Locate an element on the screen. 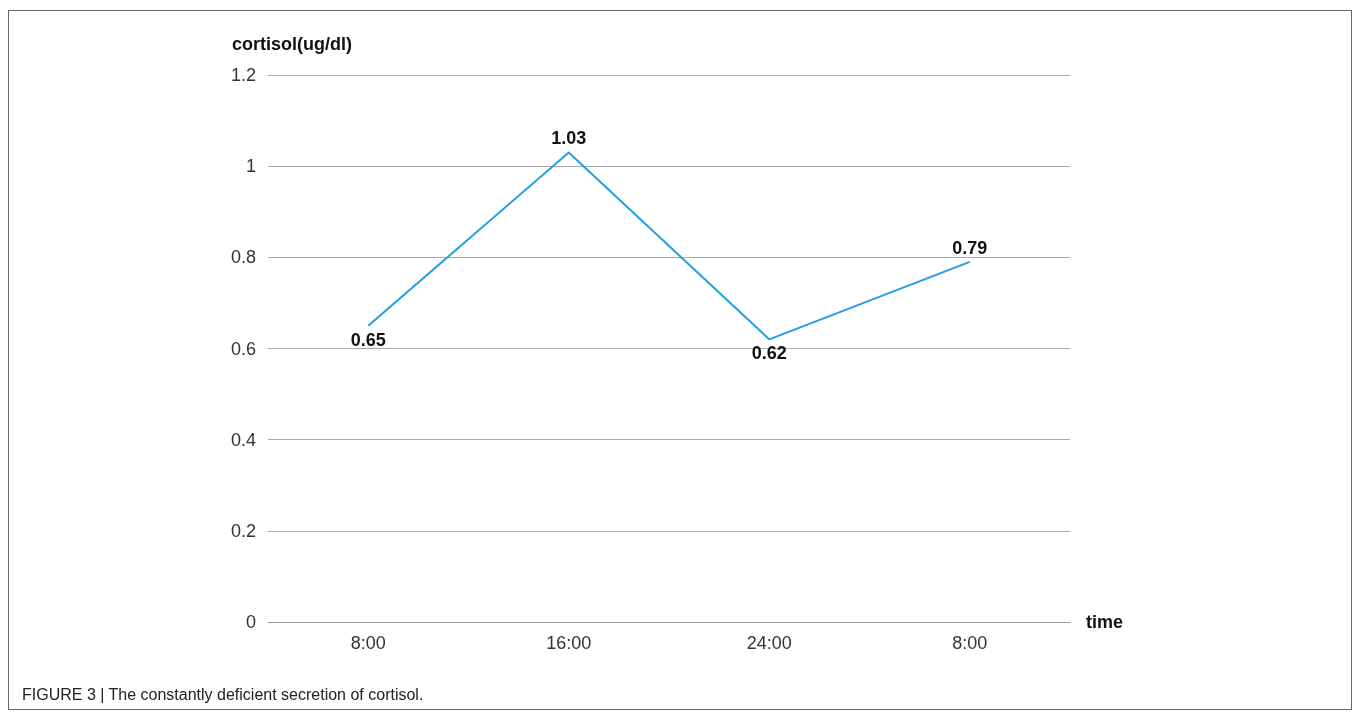  data-label: 0.65 is located at coordinates (368, 339).